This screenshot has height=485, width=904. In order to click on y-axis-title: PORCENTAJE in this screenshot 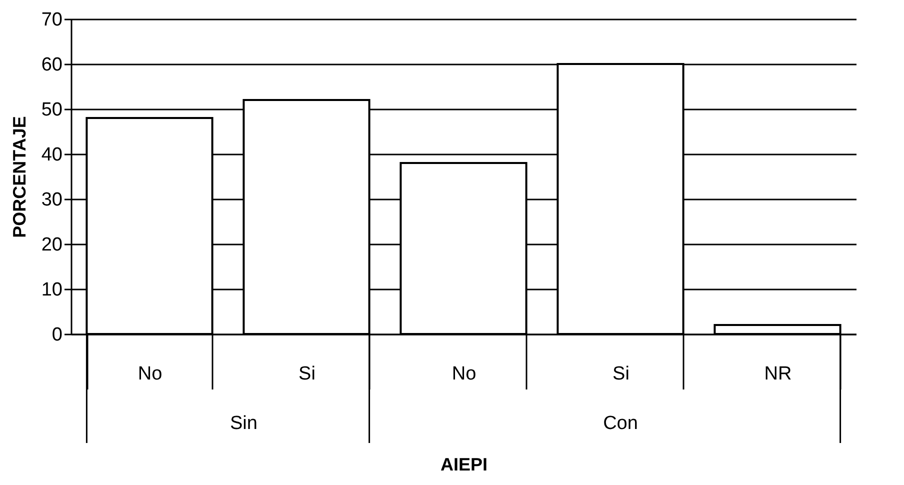, I will do `click(19, 177)`.